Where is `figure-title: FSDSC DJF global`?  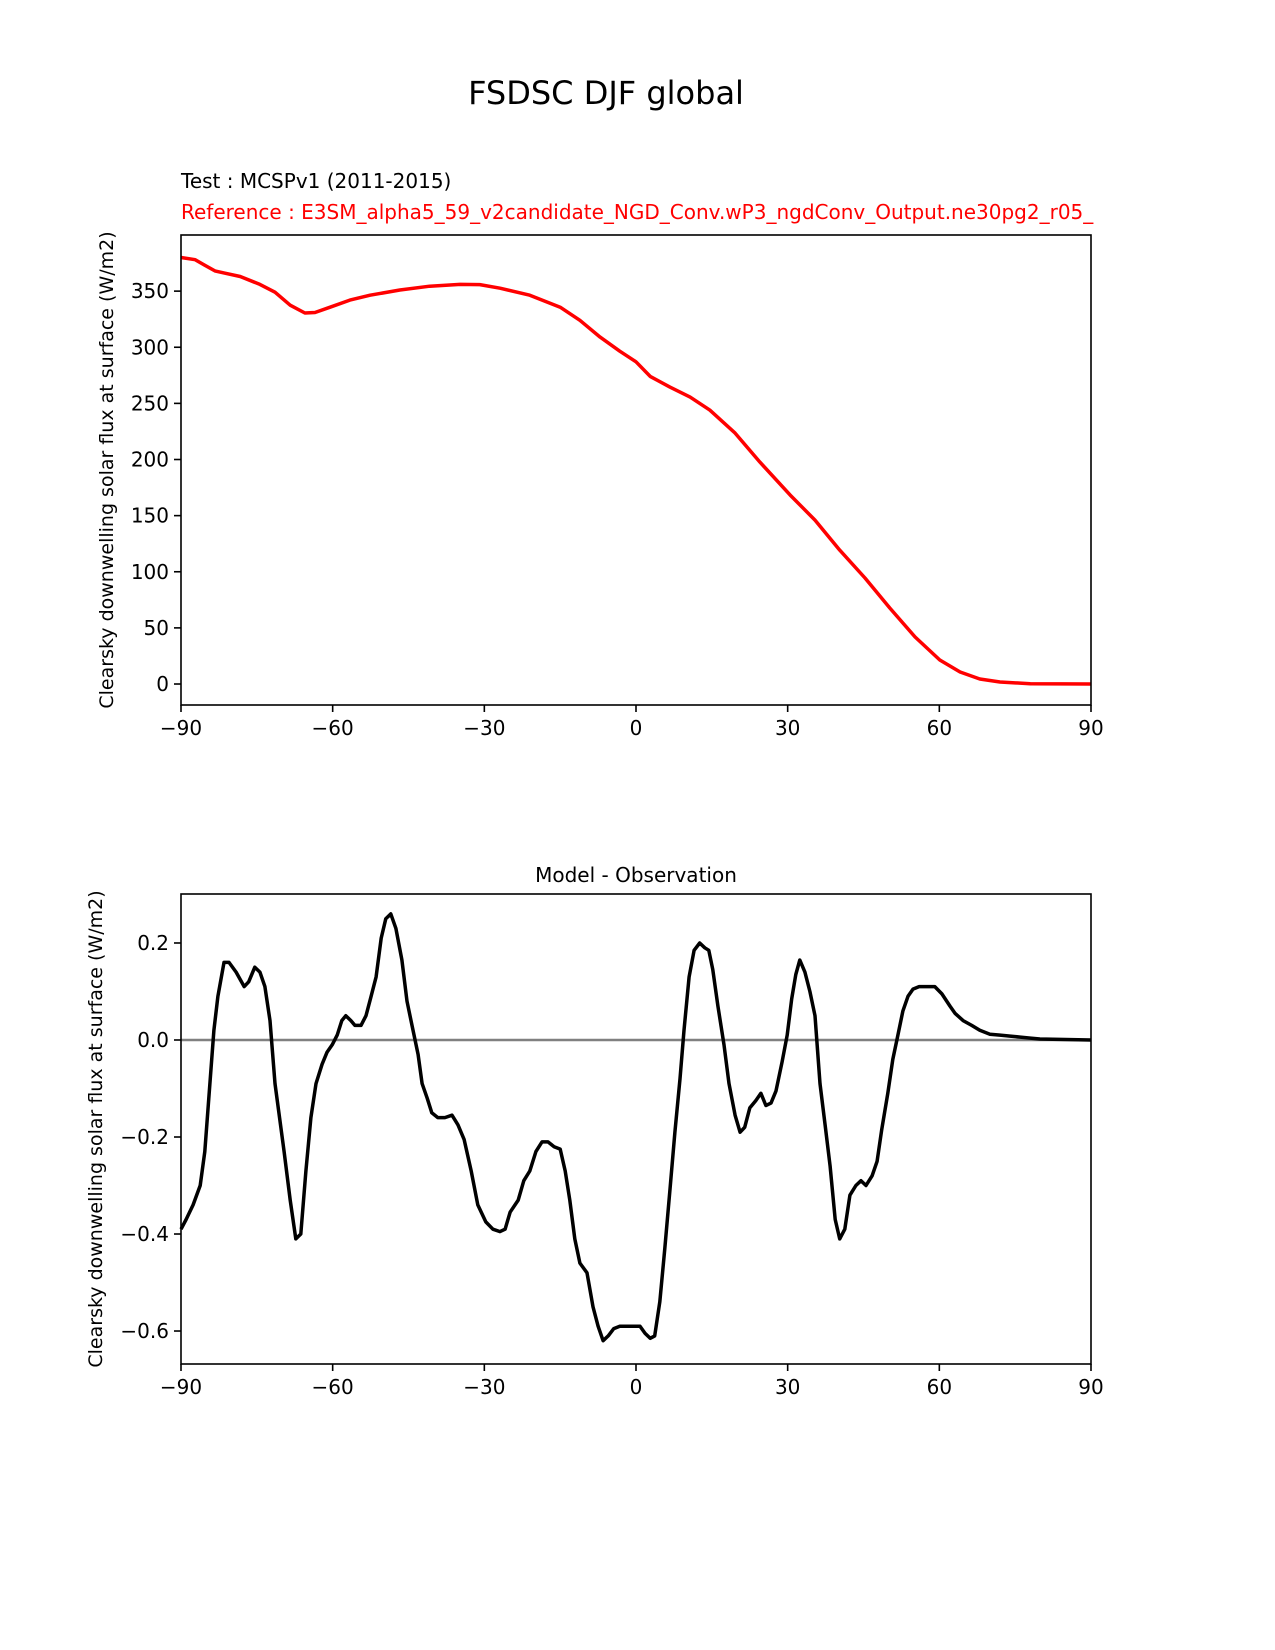 figure-title: FSDSC DJF global is located at coordinates (606, 93).